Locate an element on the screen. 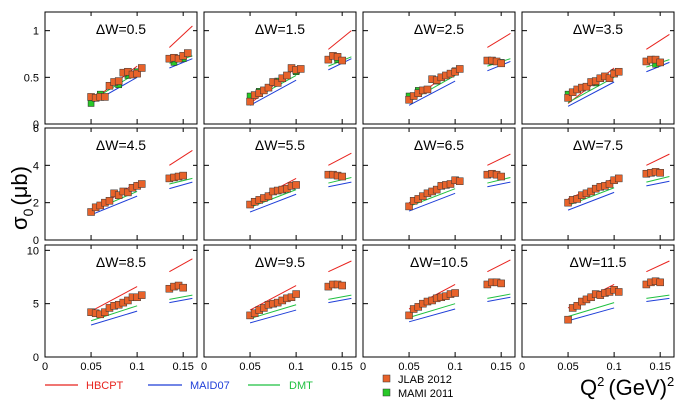 Image resolution: width=700 pixels, height=401 pixels. panel-label: ΔW=5.5 is located at coordinates (280, 145).